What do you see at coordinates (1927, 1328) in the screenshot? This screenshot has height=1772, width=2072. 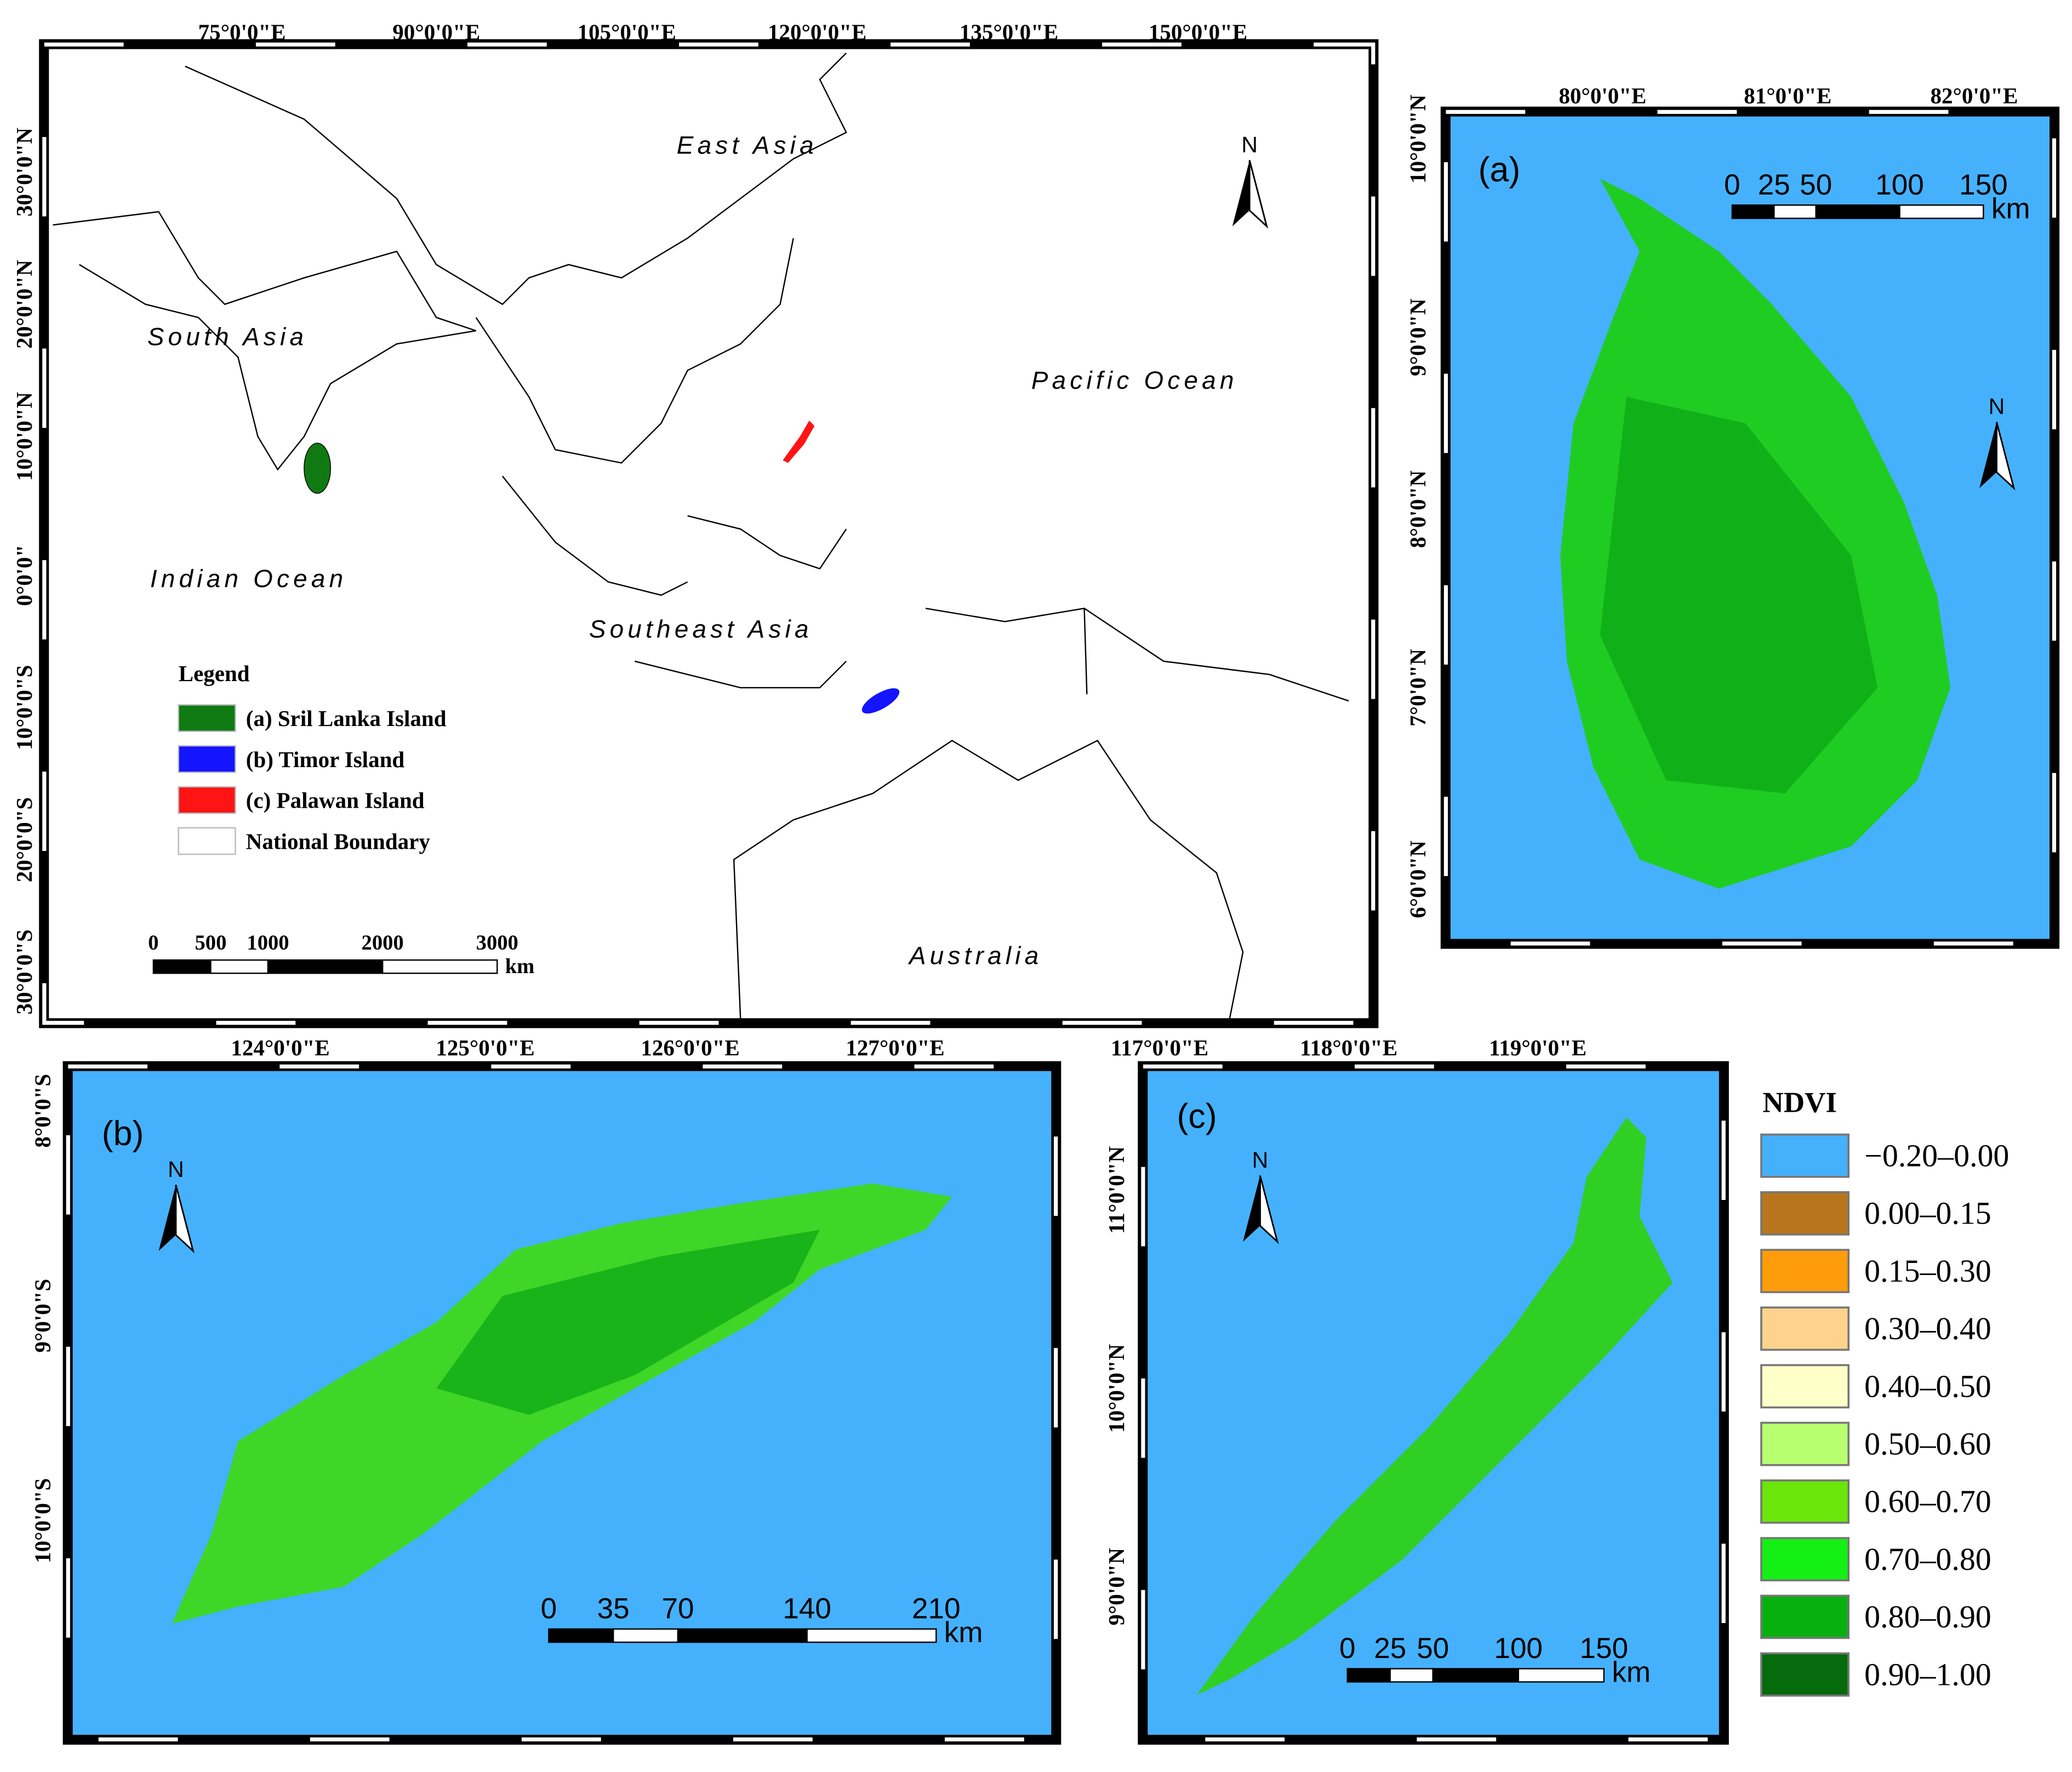 I see `ndvi-label: 0.30–0.40` at bounding box center [1927, 1328].